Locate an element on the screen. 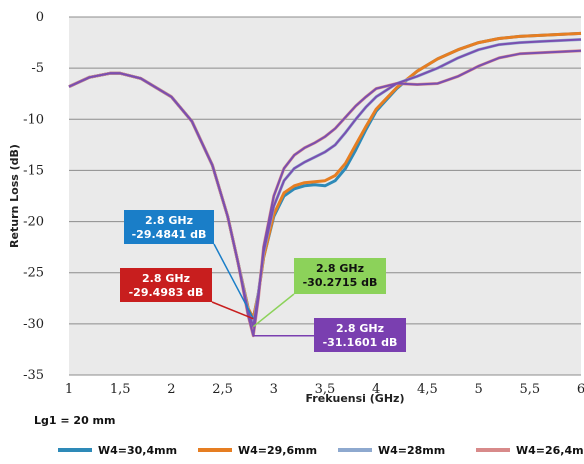 The height and width of the screenshot is (464, 584). y-tick-label: -5 is located at coordinates (37, 68).